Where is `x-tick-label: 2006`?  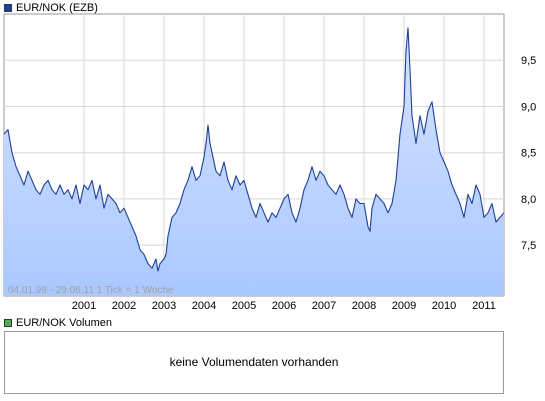 x-tick-label: 2006 is located at coordinates (284, 306).